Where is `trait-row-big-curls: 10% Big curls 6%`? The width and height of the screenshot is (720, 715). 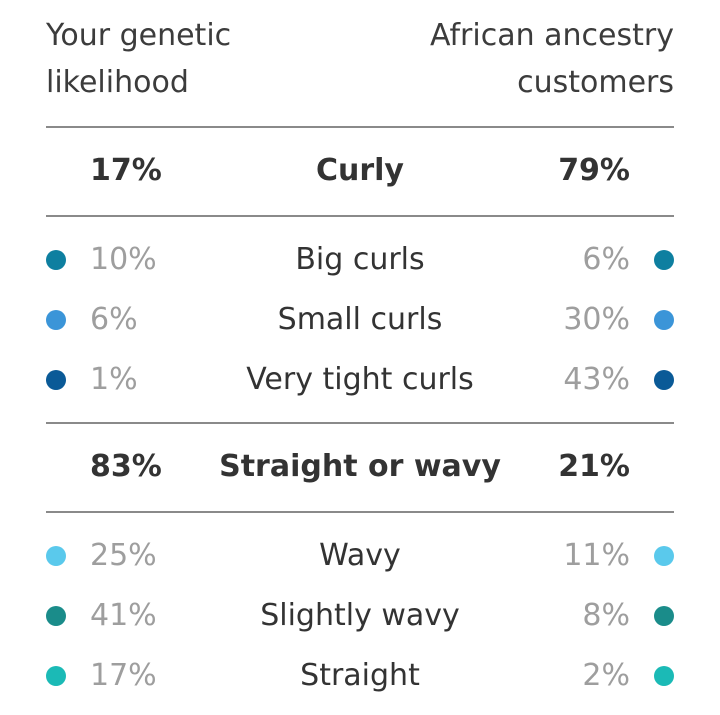
trait-row-big-curls: 10% Big curls 6% is located at coordinates (360, 260).